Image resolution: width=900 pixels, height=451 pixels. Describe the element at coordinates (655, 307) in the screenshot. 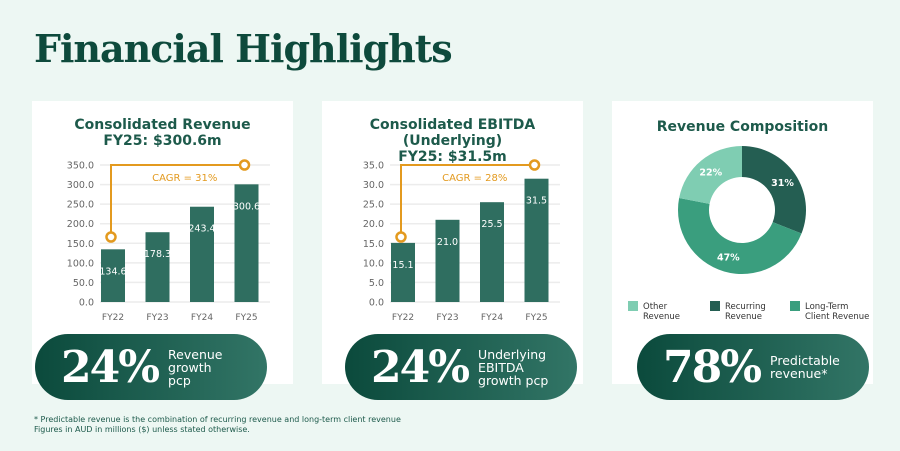

I see `legend-label: Other` at that location.